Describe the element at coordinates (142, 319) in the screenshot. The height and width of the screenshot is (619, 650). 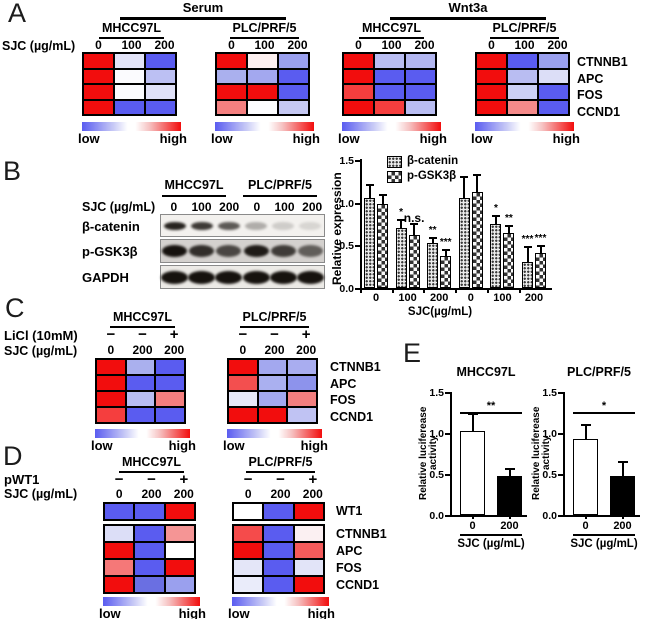
I see `cell-line-name: MHCC97L` at that location.